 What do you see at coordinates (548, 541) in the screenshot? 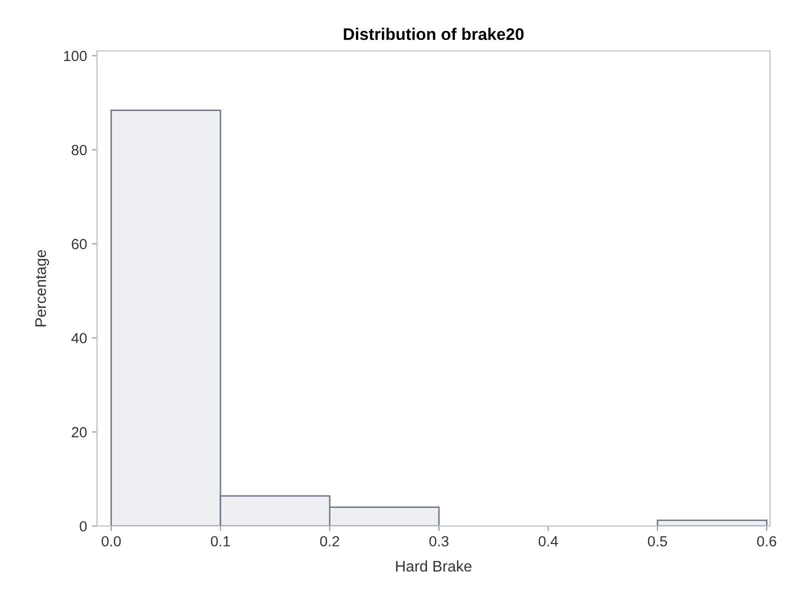
I see `x-tick-label: 0.4` at bounding box center [548, 541].